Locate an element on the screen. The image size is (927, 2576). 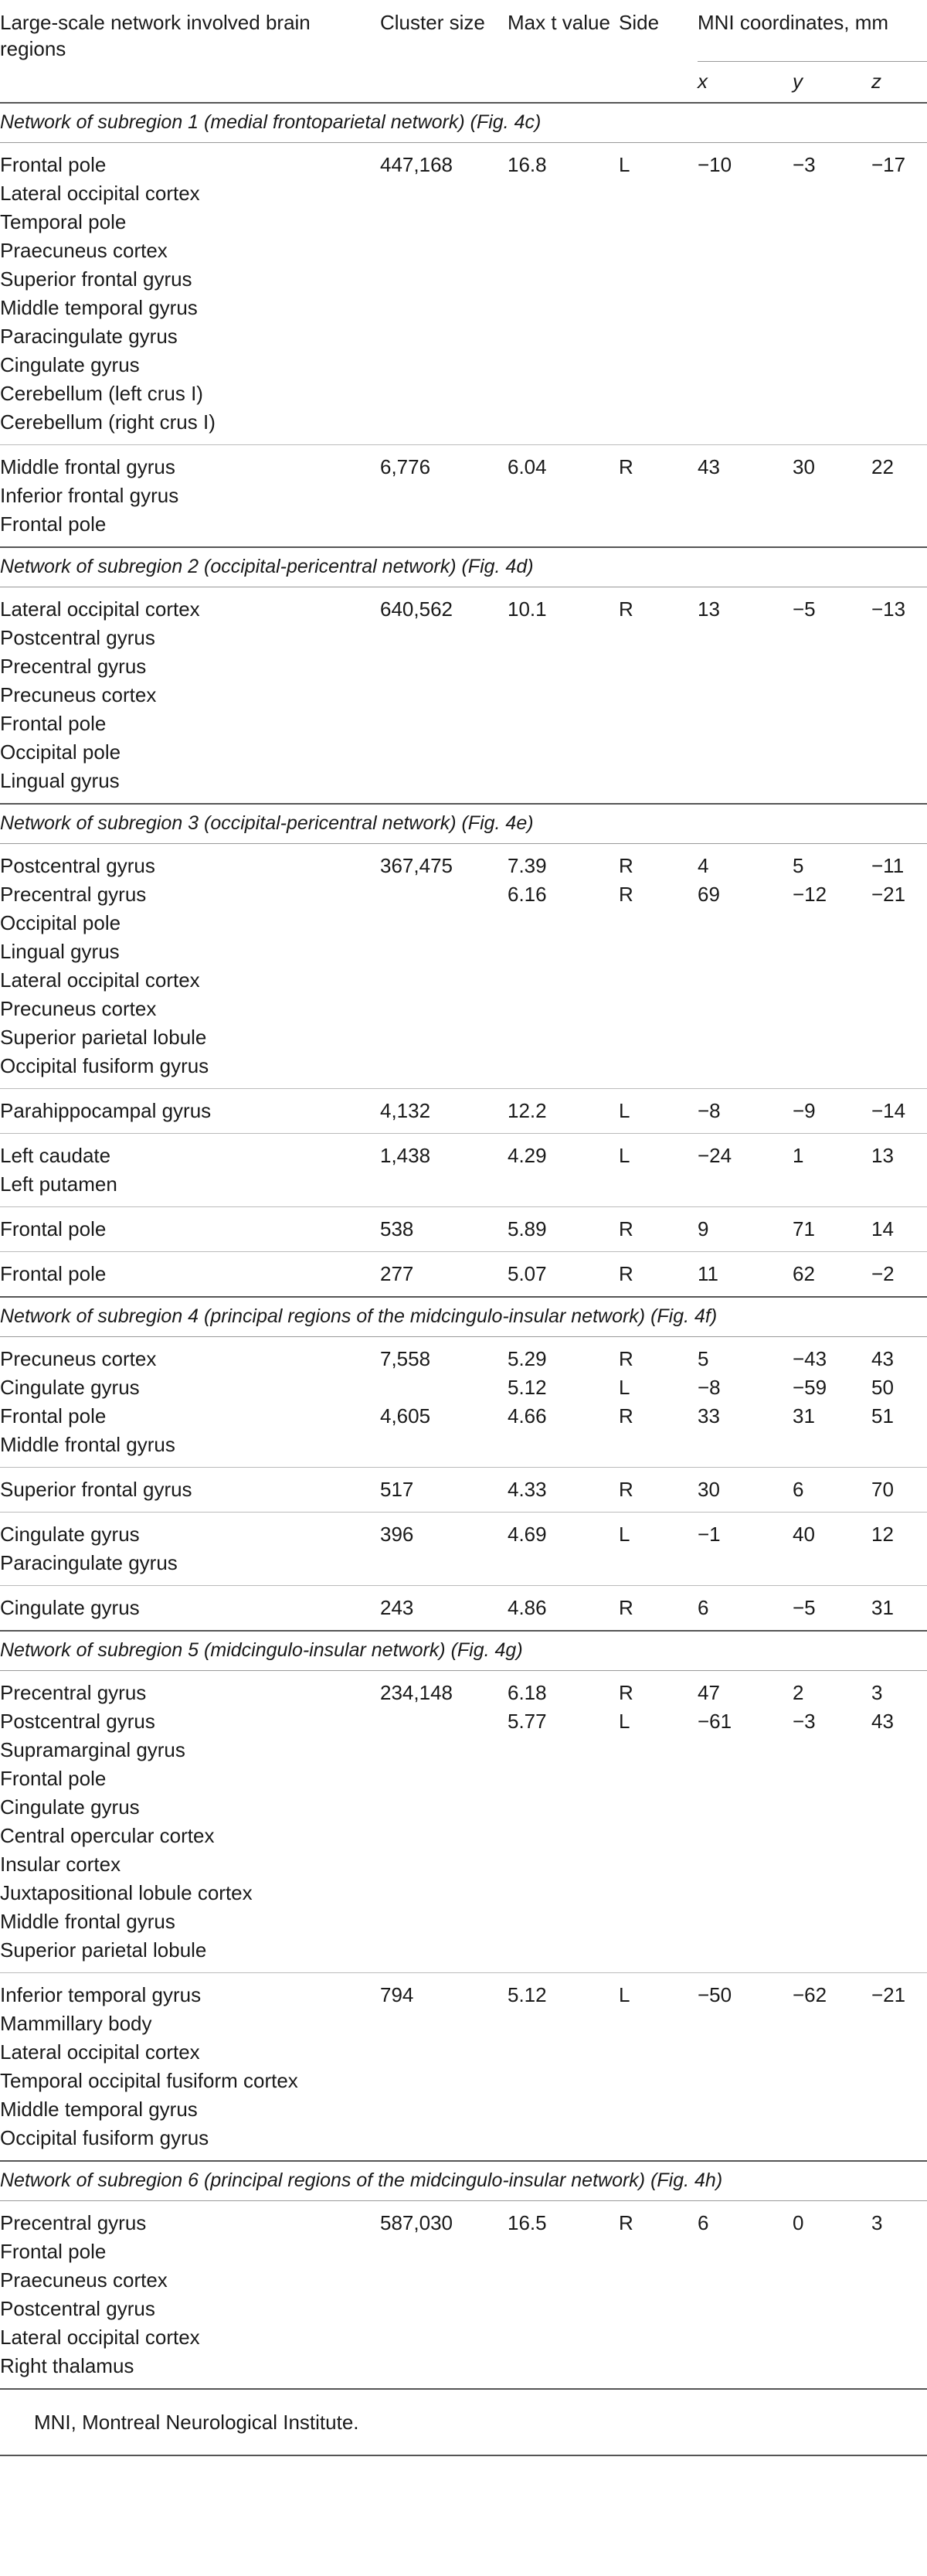
row-line: Central opercular cortex is located at coordinates (463, 1836).